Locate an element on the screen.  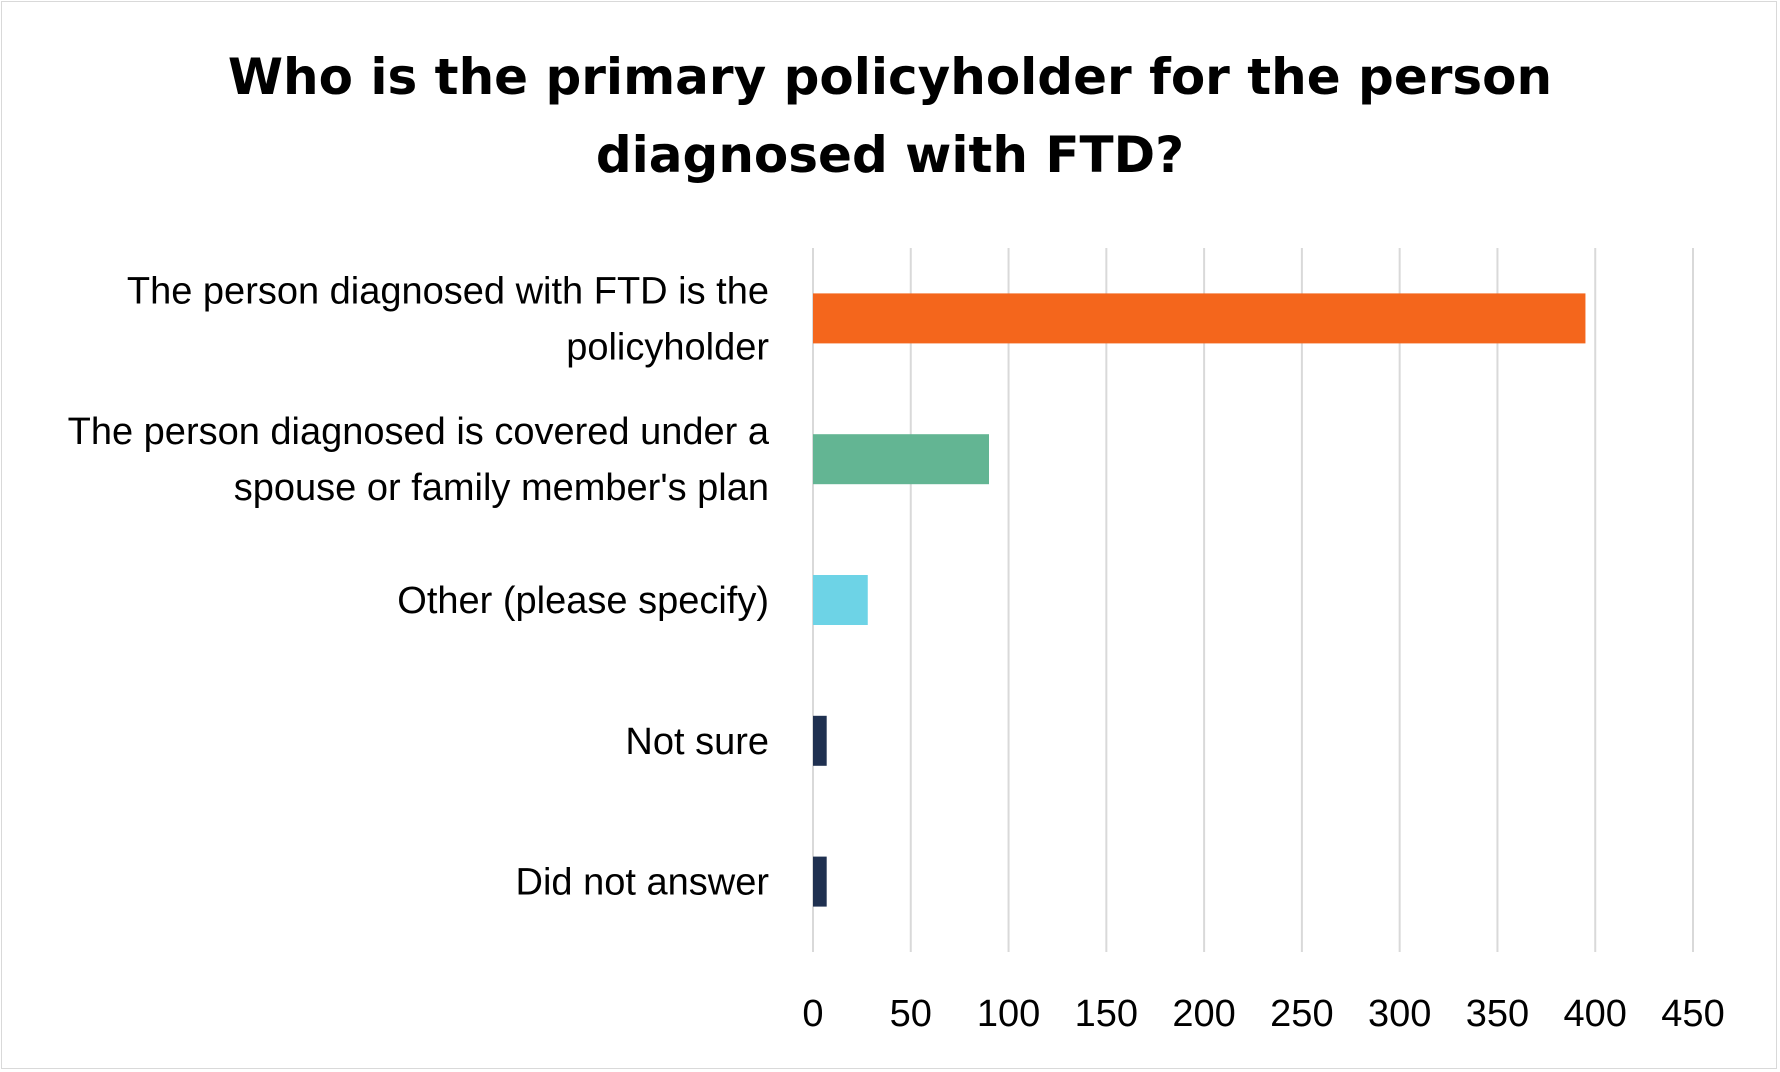
category-label-2-line-1: The person diagnosed is covered under a is located at coordinates (419, 432).